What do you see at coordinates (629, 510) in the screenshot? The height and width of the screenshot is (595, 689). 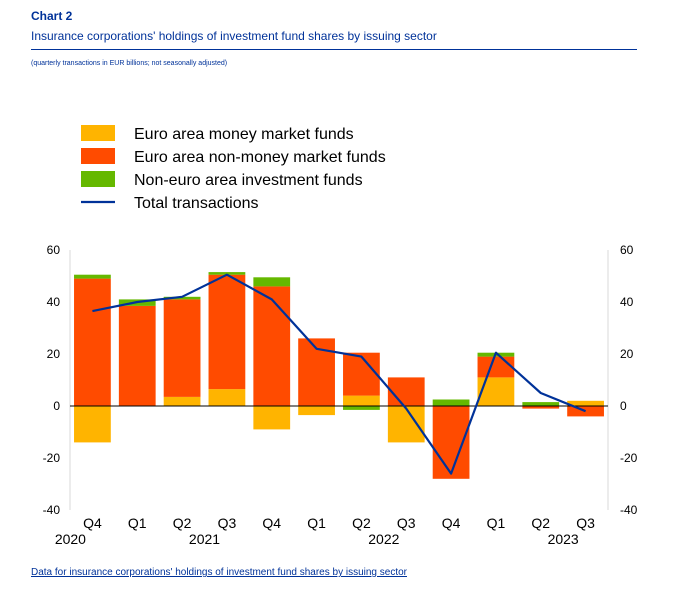 I see `y-tick-label-right: -40` at bounding box center [629, 510].